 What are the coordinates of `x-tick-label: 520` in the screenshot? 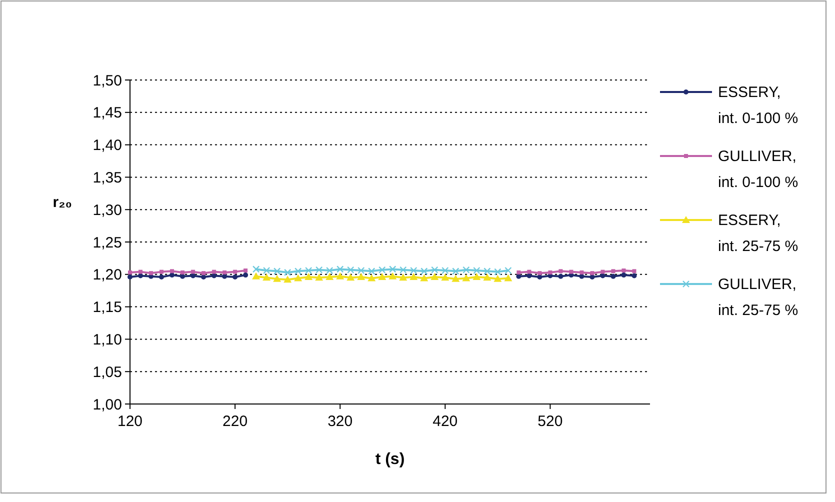 It's located at (550, 421).